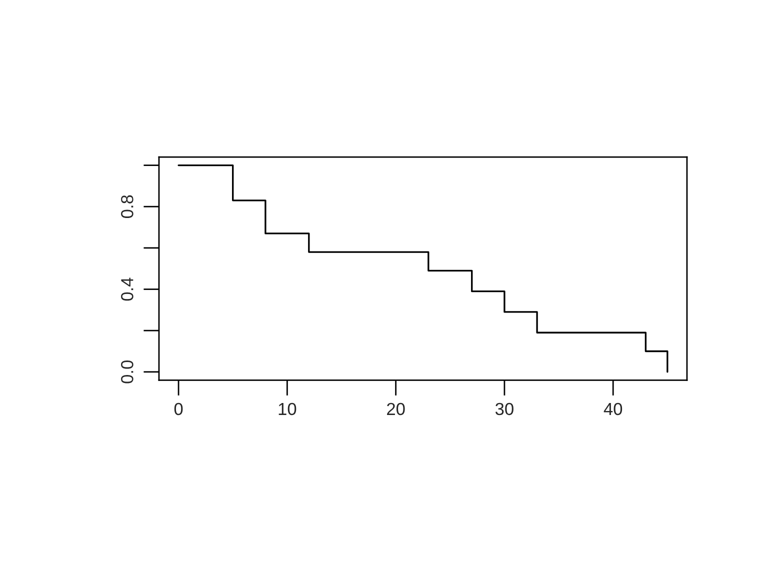 Image resolution: width=768 pixels, height=576 pixels. What do you see at coordinates (178, 409) in the screenshot?
I see `x-tick-label: 0` at bounding box center [178, 409].